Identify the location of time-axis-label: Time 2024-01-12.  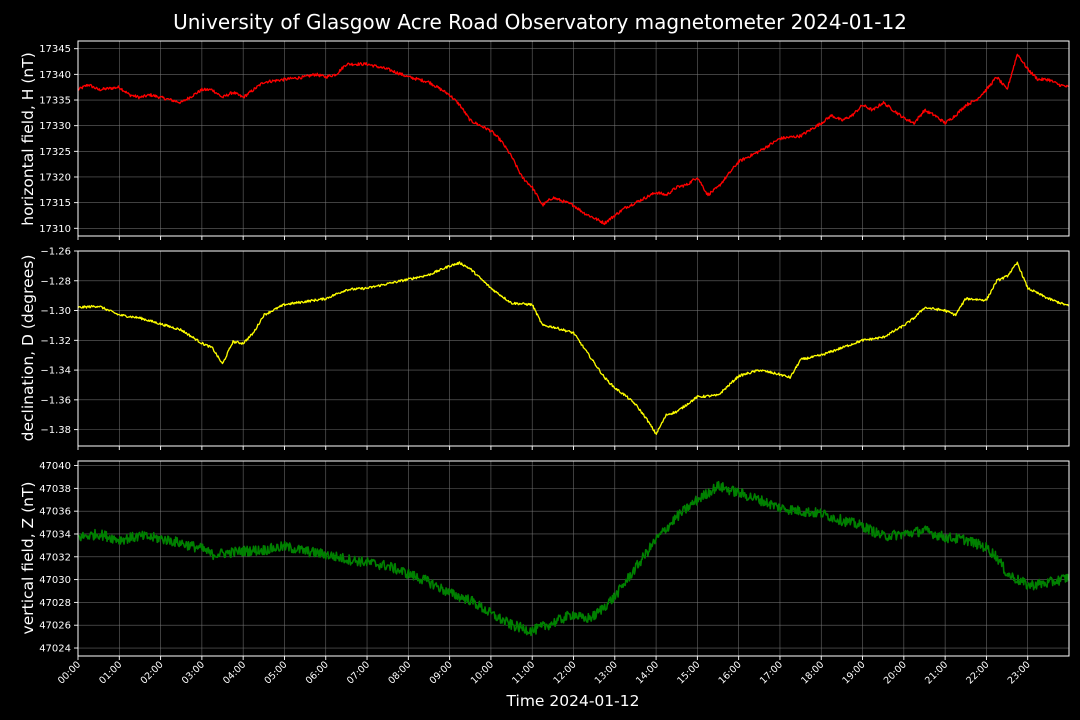
(573, 701).